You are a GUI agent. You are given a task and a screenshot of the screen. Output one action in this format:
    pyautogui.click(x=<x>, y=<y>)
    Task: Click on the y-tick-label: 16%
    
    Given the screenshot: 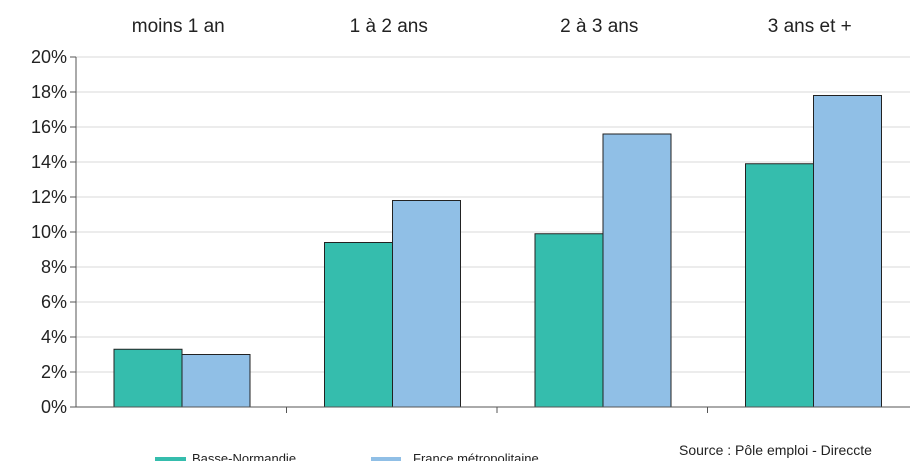 What is the action you would take?
    pyautogui.click(x=49, y=127)
    